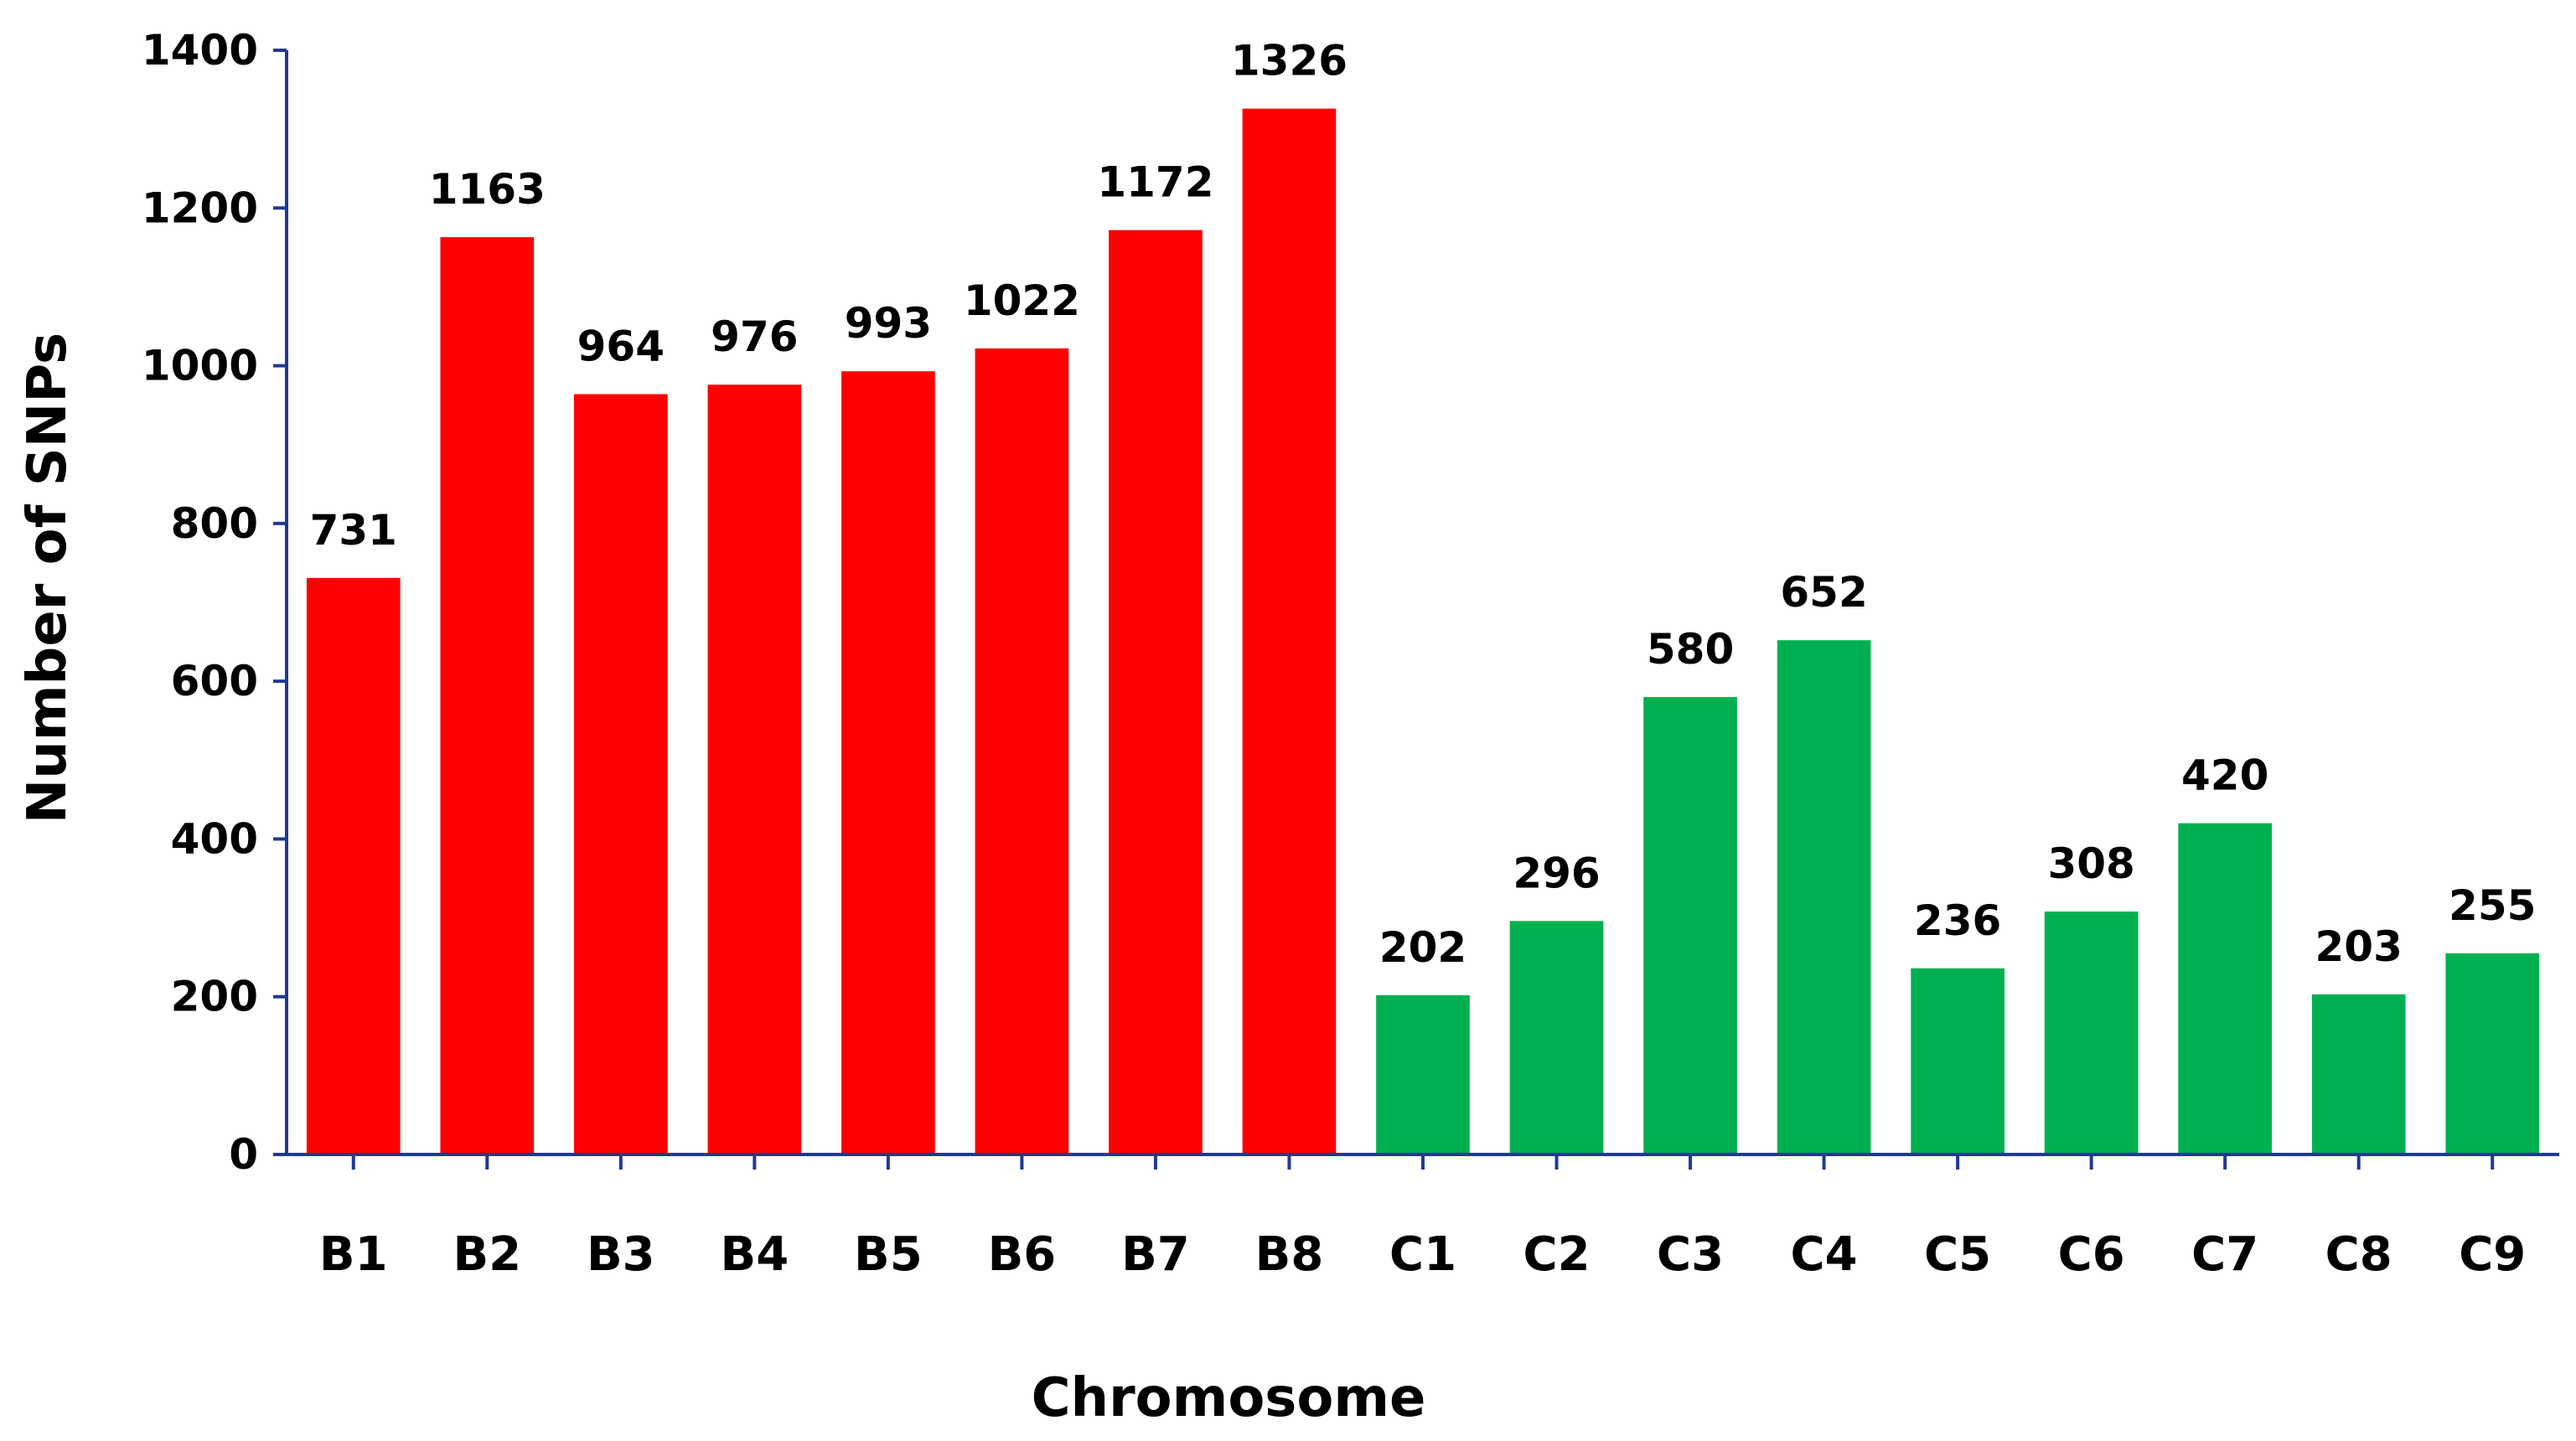  Describe the element at coordinates (487, 1254) in the screenshot. I see `x-tick-label-b2: B2` at that location.